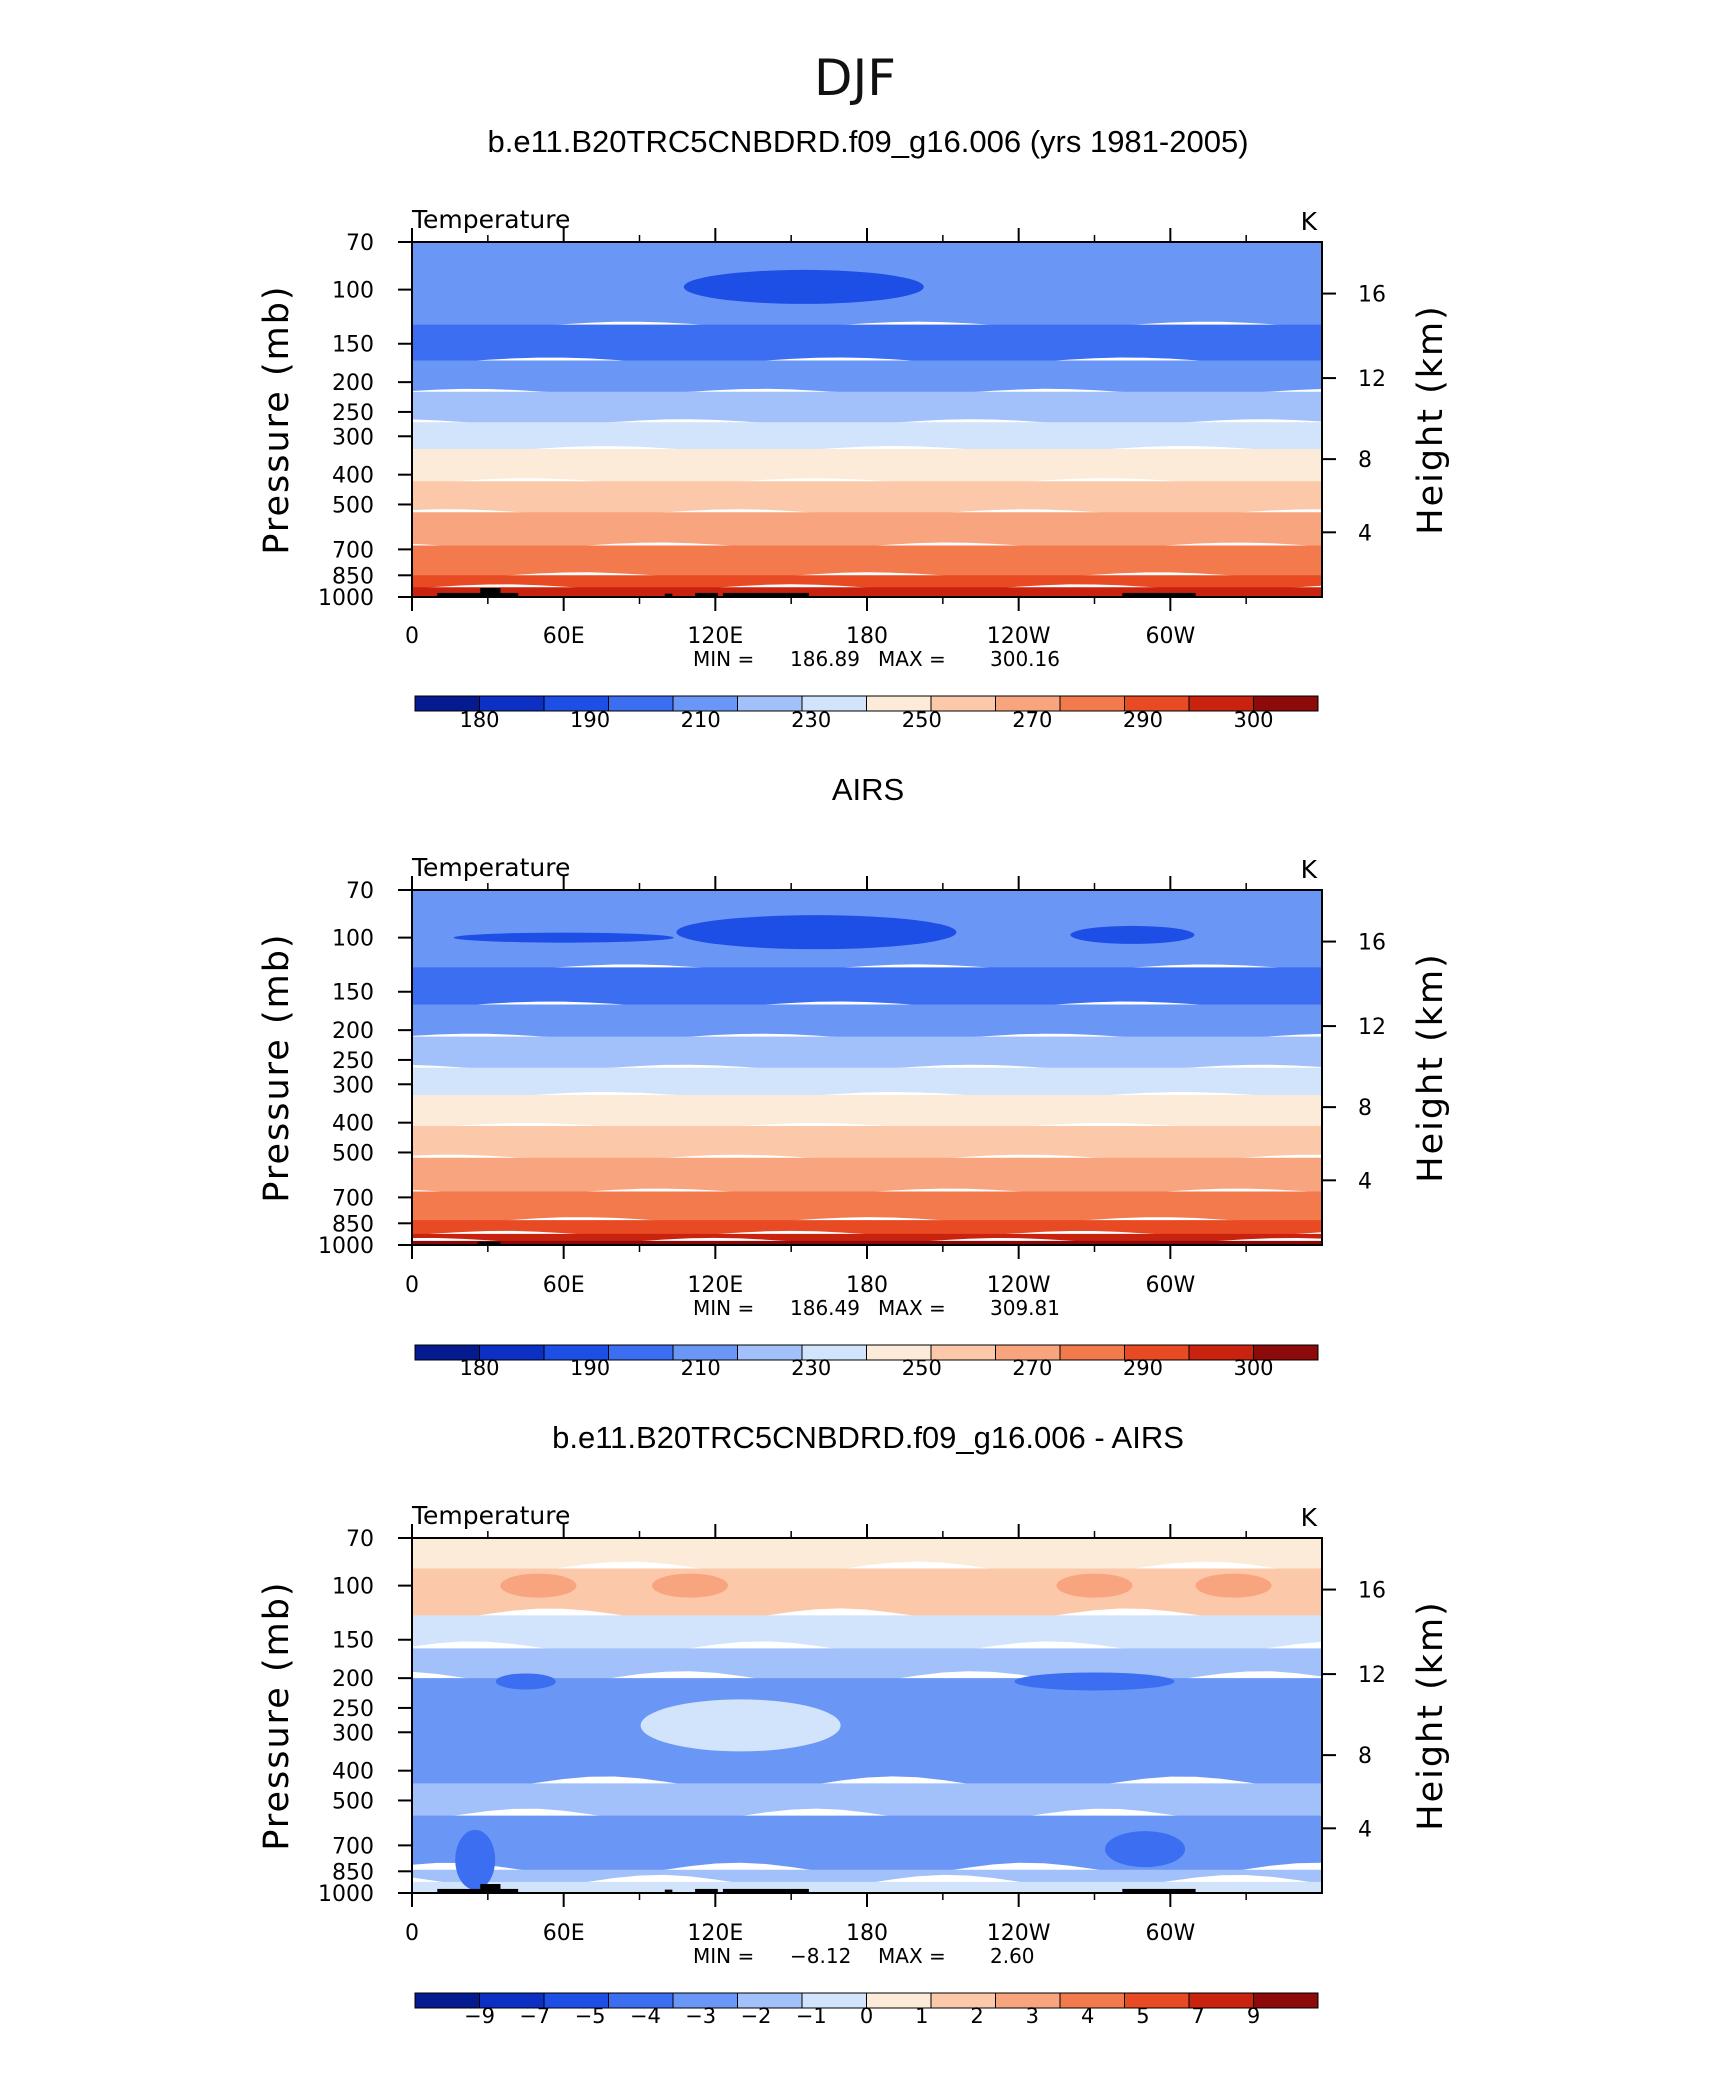 This screenshot has height=2074, width=1710. What do you see at coordinates (867, 1933) in the screenshot?
I see `x-tick-label: 180` at bounding box center [867, 1933].